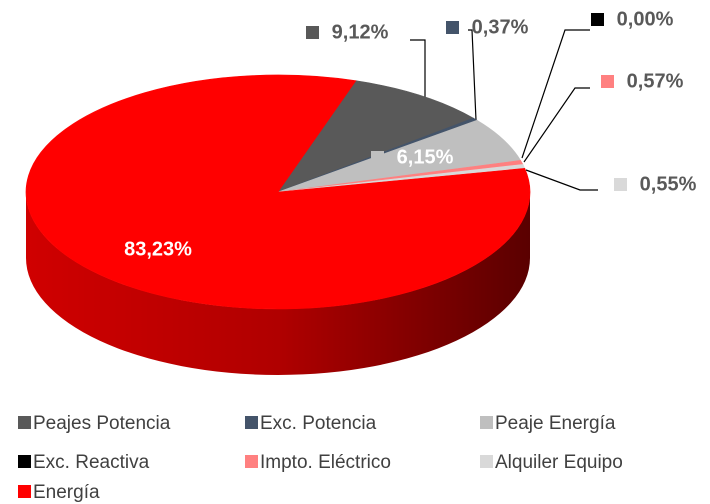 This screenshot has width=710, height=504. What do you see at coordinates (102, 423) in the screenshot?
I see `legend-label: Peajes Potencia` at bounding box center [102, 423].